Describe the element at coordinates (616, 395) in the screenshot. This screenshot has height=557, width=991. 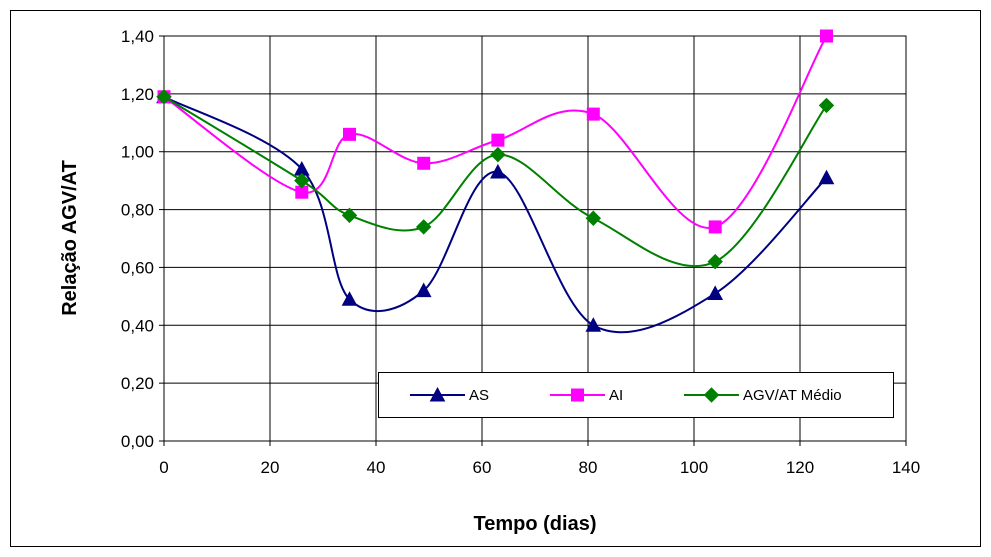
I see `legend-label: AI` at that location.